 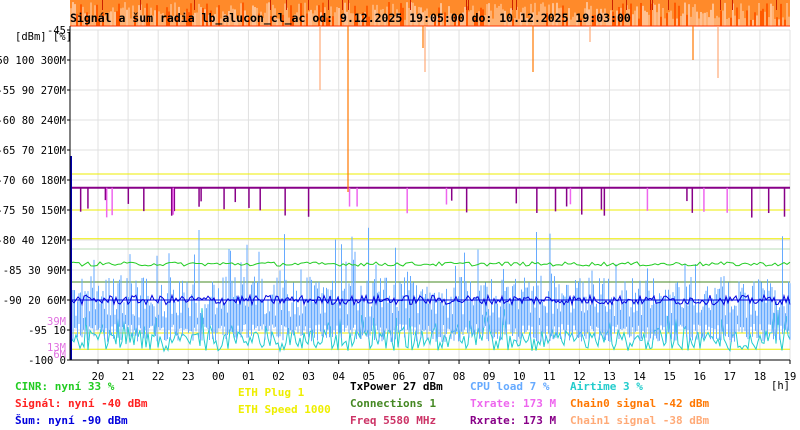 I want to click on x-tick-label: 20, so click(x=98, y=377).